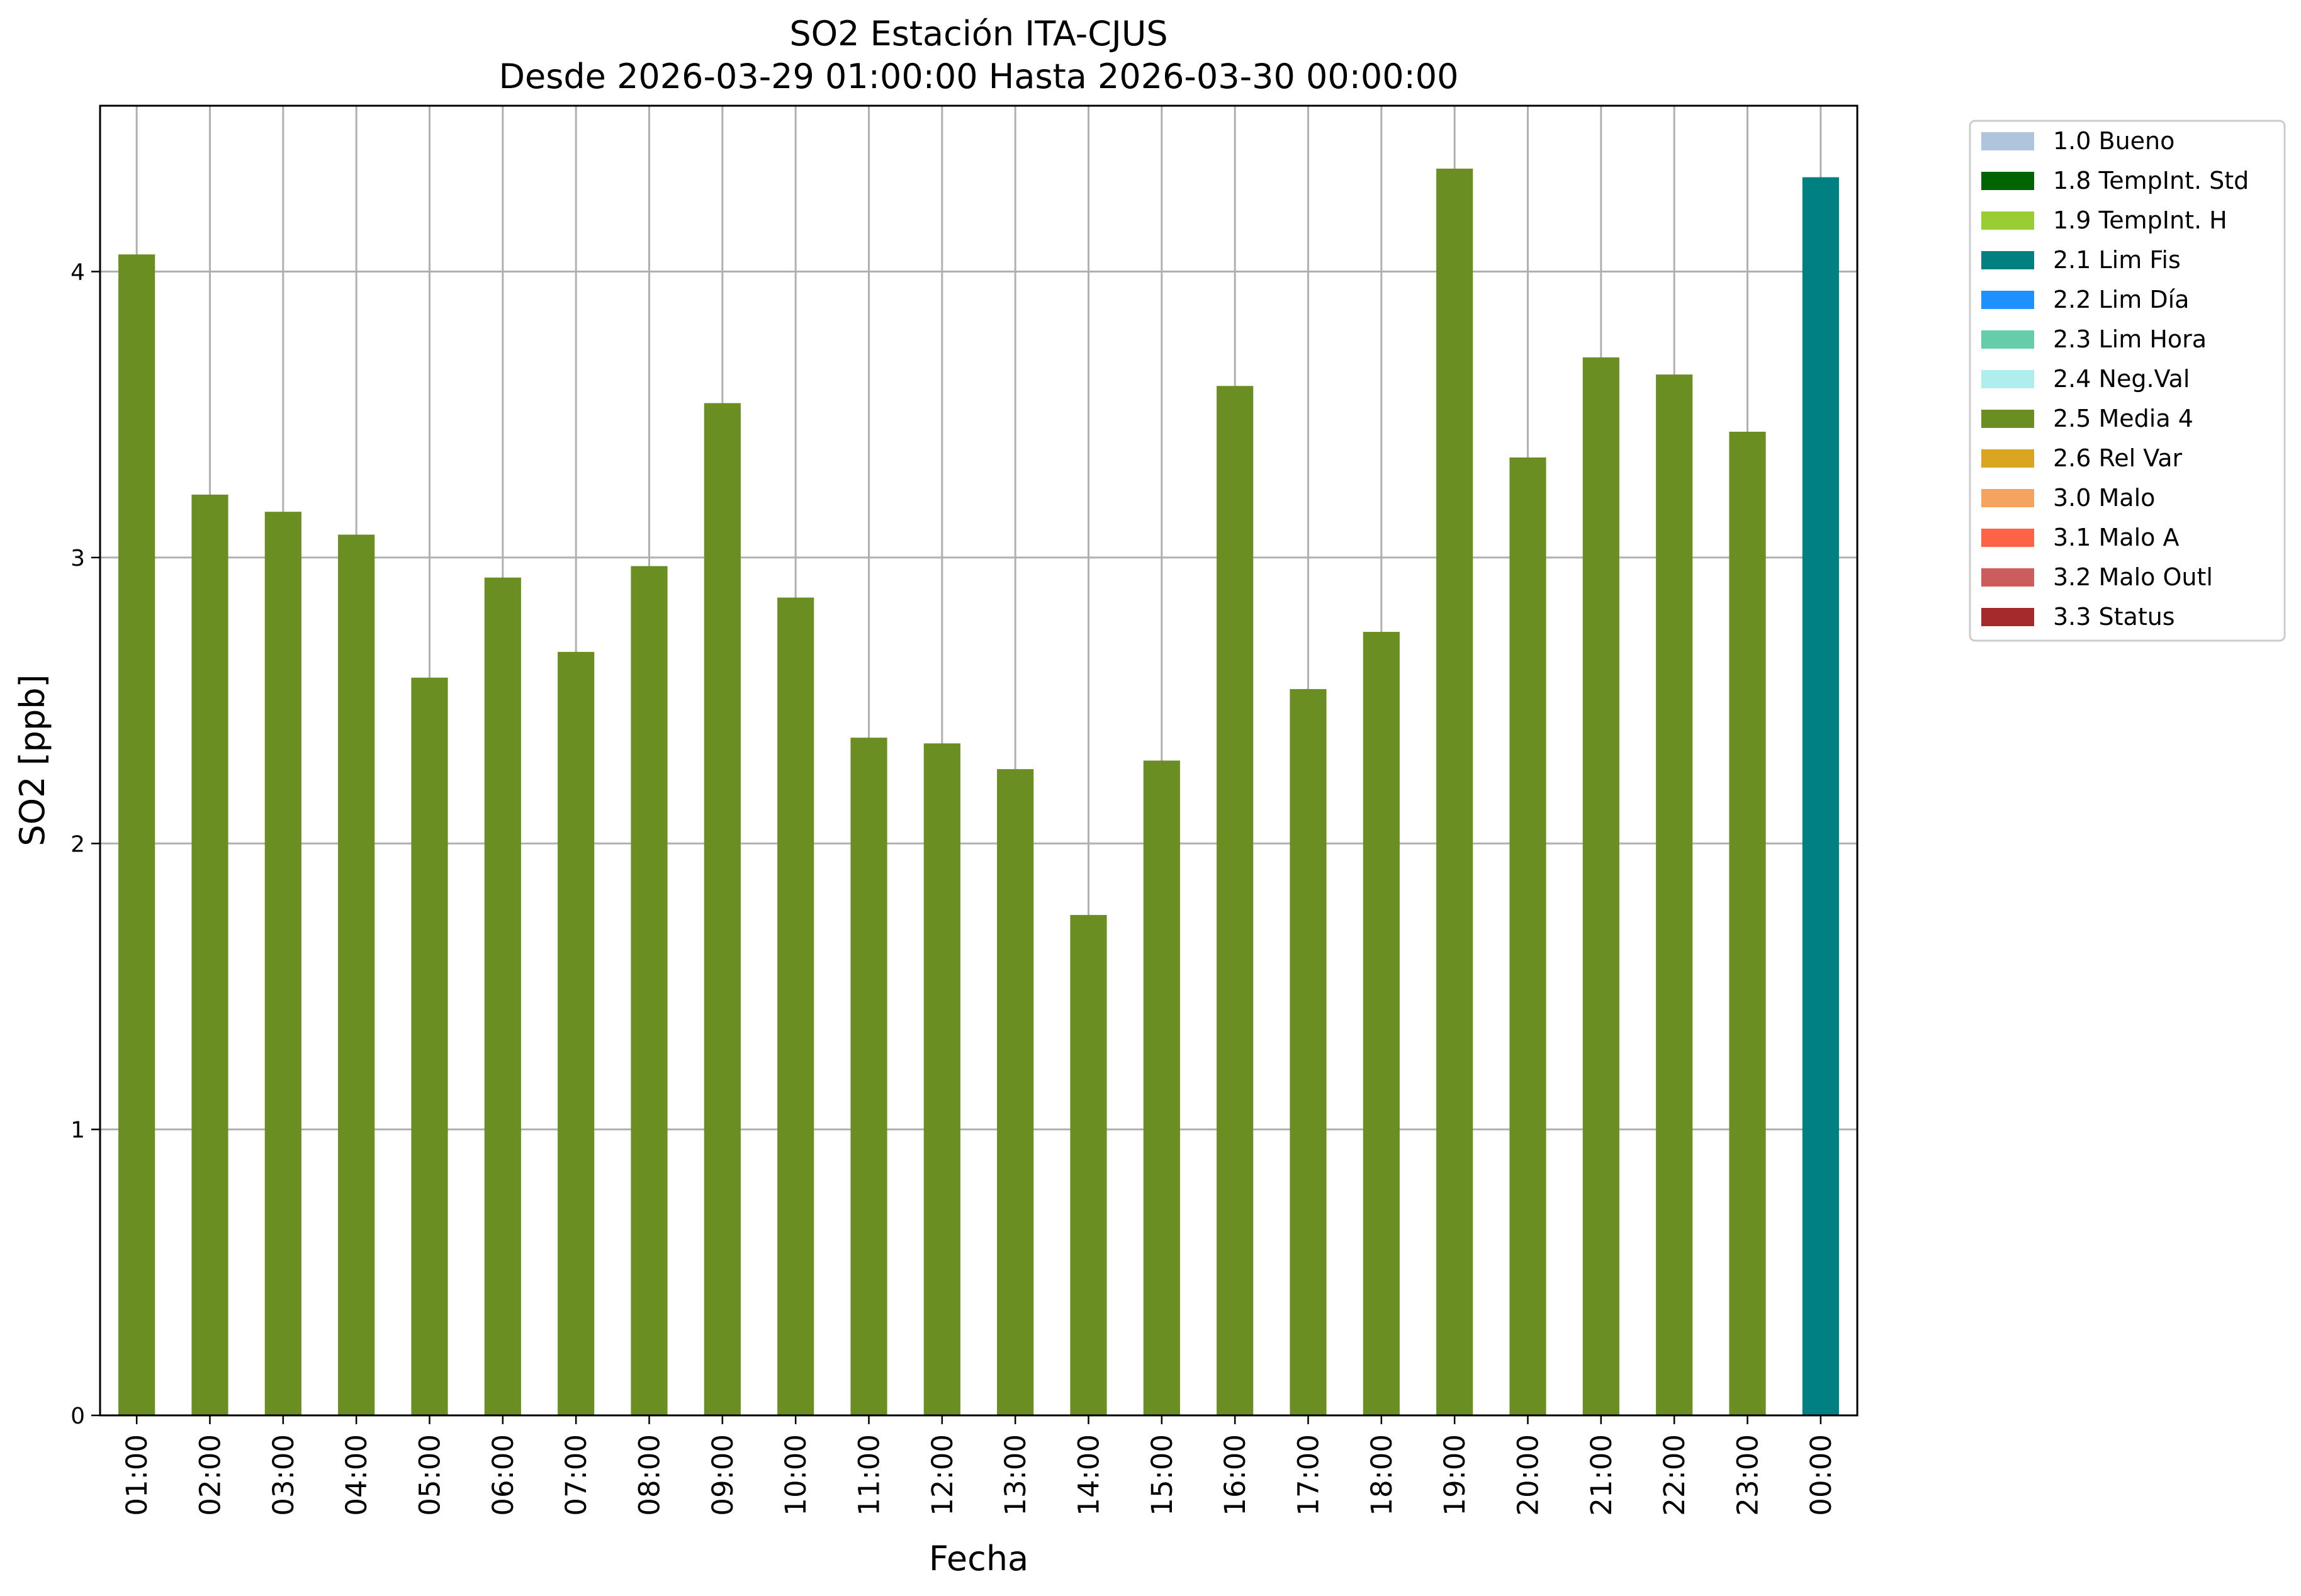  Describe the element at coordinates (1748, 1475) in the screenshot. I see `x-tick-label: 23:00` at that location.